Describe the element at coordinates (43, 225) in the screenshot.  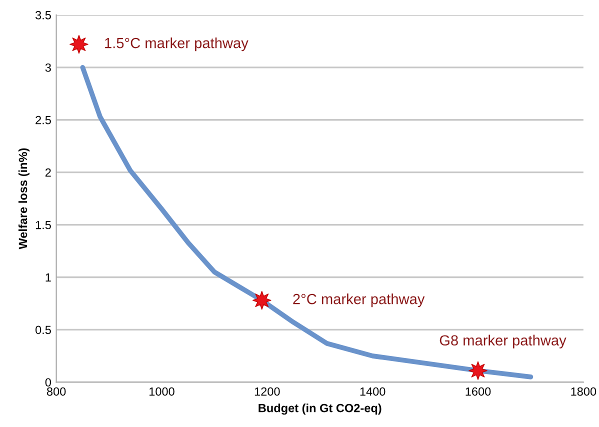
I see `y-tick-label: 1.5` at that location.